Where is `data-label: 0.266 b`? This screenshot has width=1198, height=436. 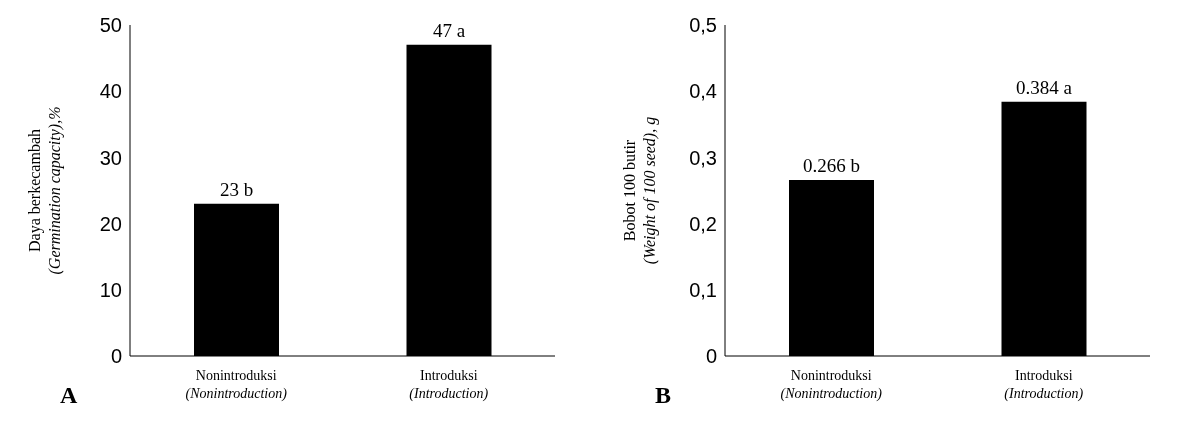 data-label: 0.266 b is located at coordinates (831, 165).